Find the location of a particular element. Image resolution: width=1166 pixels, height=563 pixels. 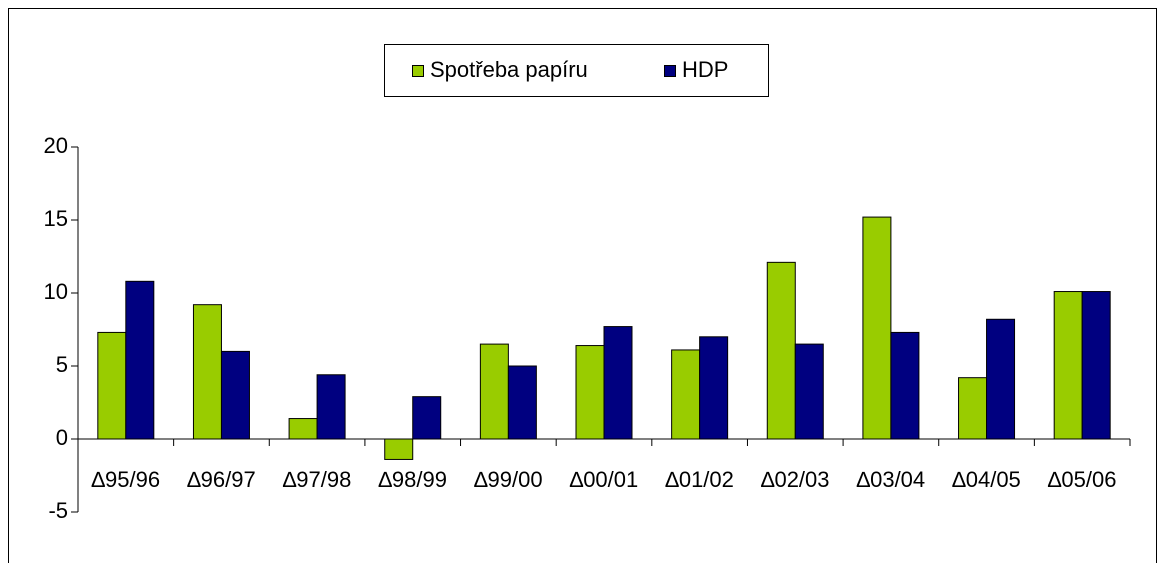

x-tick-label: ∆95/96 is located at coordinates (126, 479).